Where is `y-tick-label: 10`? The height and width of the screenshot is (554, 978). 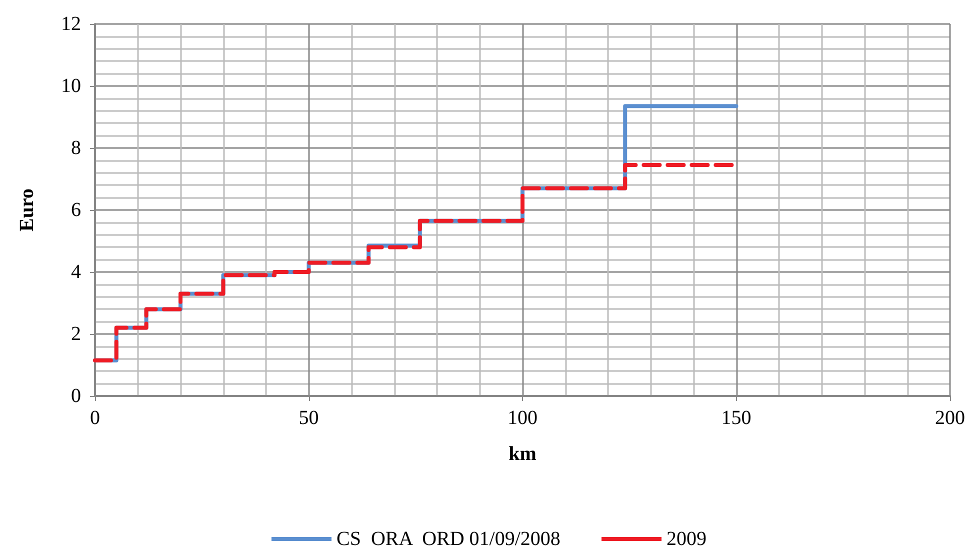 y-tick-label: 10 is located at coordinates (71, 86).